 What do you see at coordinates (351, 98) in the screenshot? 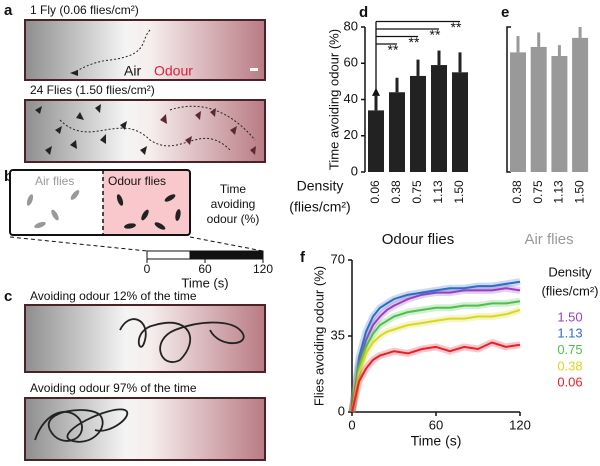
I see `y-tick-label: 40` at bounding box center [351, 98].